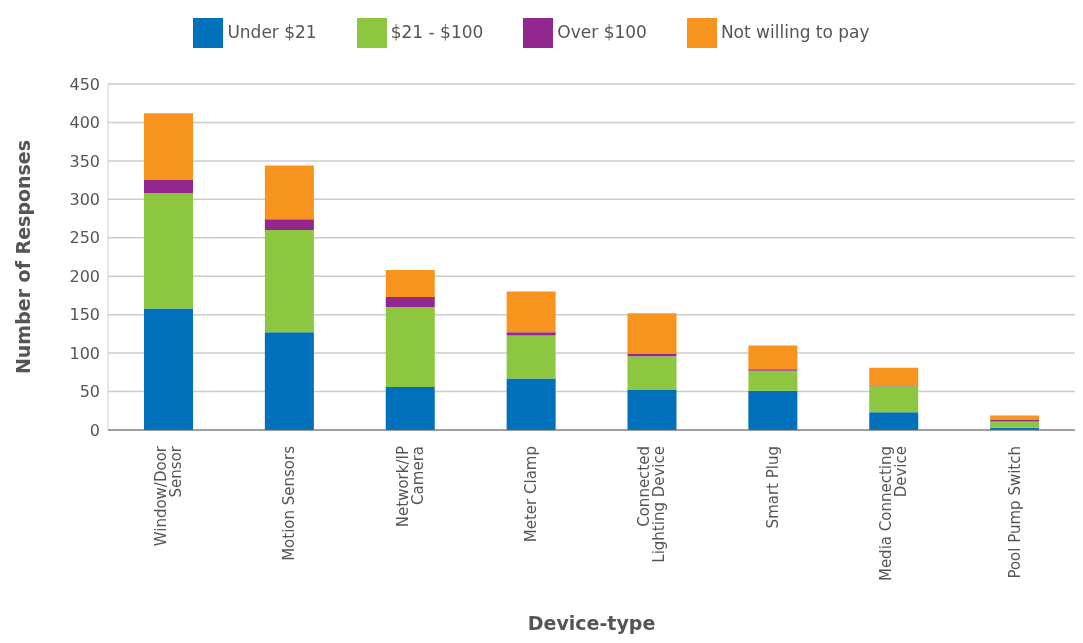 This screenshot has width=1083, height=643. What do you see at coordinates (591, 623) in the screenshot?
I see `x-axis-title: Device-type` at bounding box center [591, 623].